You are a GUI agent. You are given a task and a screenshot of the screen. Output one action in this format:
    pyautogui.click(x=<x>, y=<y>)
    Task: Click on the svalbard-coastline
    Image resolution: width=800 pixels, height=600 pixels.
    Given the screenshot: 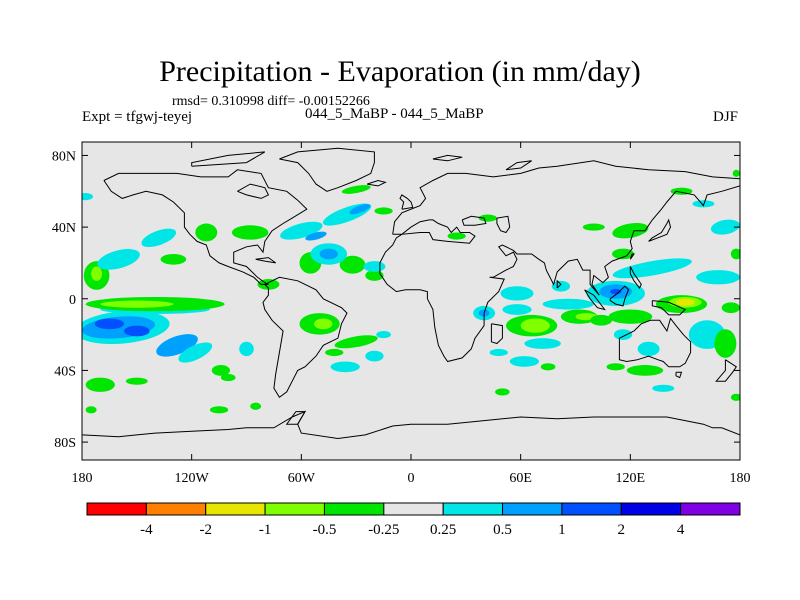 What is the action you would take?
    pyautogui.click(x=447, y=158)
    